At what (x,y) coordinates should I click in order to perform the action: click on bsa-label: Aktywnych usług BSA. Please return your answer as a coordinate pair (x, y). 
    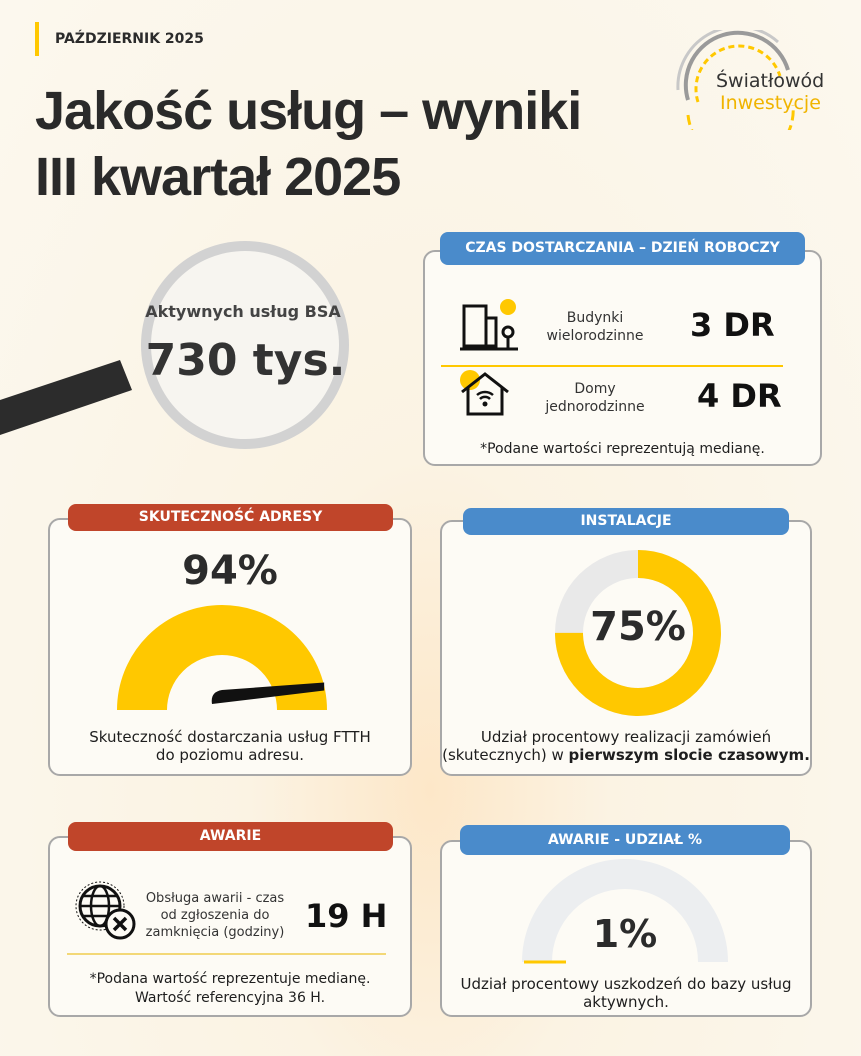
    Looking at the image, I should click on (243, 311).